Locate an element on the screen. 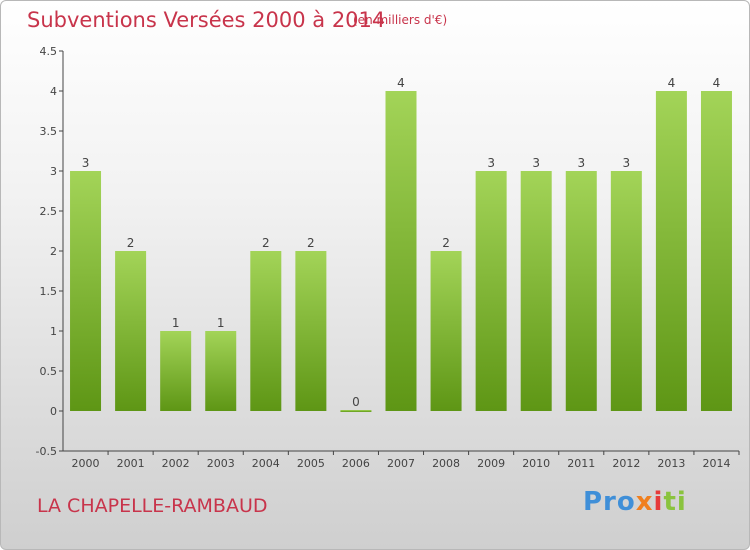 The width and height of the screenshot is (750, 550). data-label-2014: 4 is located at coordinates (717, 83).